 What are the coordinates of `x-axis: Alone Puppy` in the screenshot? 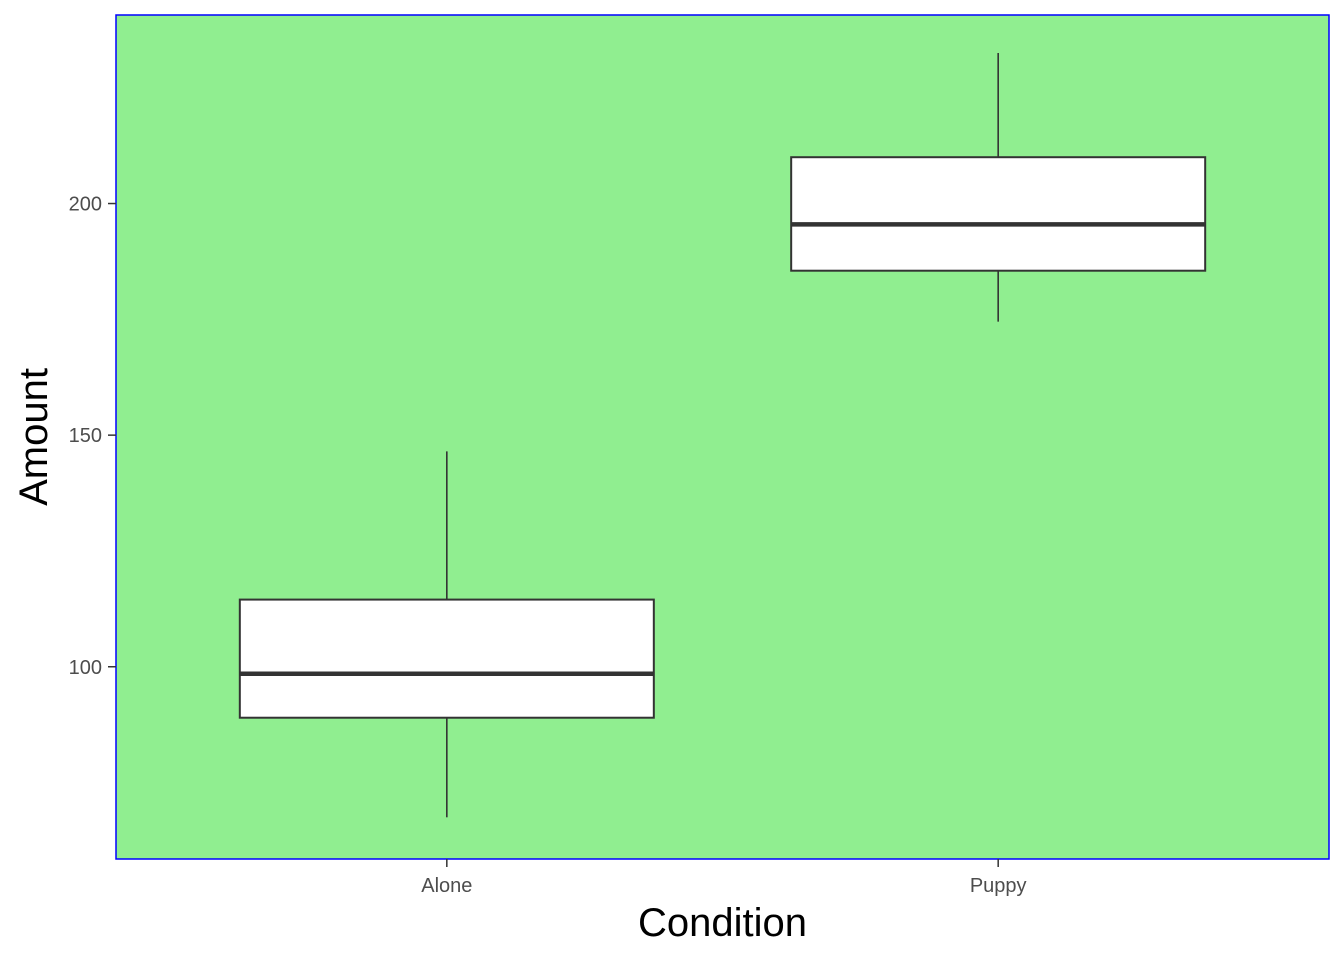 It's located at (724, 878).